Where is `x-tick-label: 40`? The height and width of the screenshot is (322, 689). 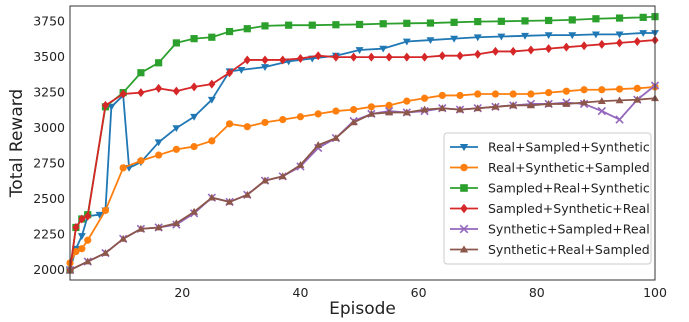
x-tick-label: 40 is located at coordinates (301, 292).